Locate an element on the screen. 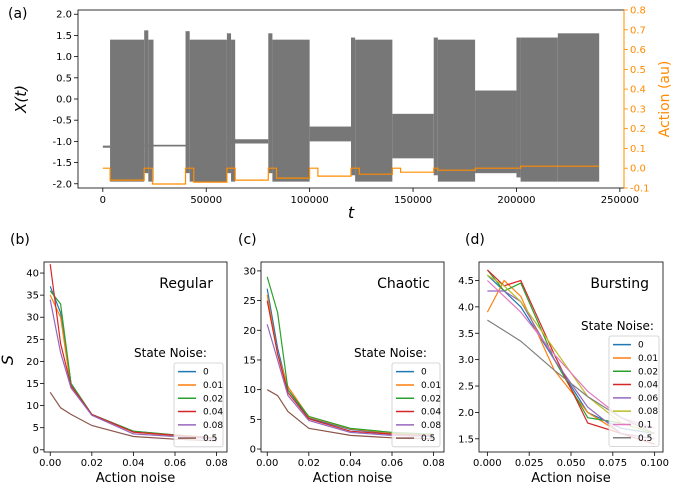 The width and height of the screenshot is (675, 490). y-tick-label: -0.5 is located at coordinates (62, 121).